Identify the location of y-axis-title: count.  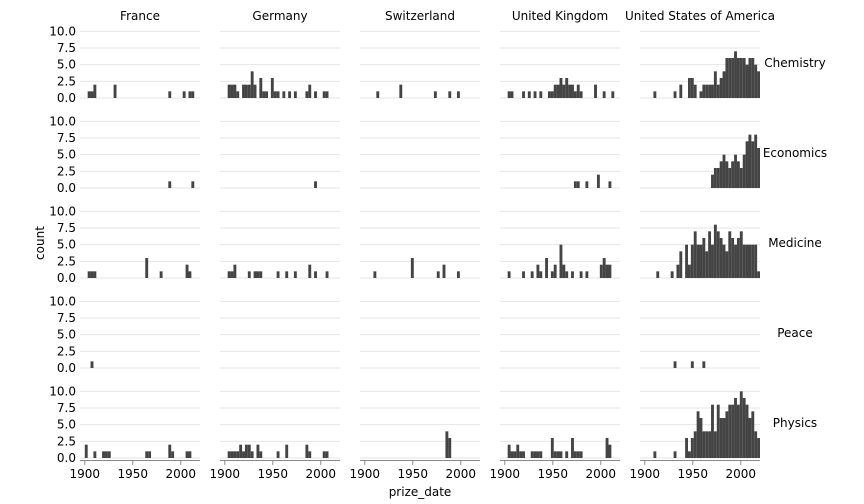
(40, 243).